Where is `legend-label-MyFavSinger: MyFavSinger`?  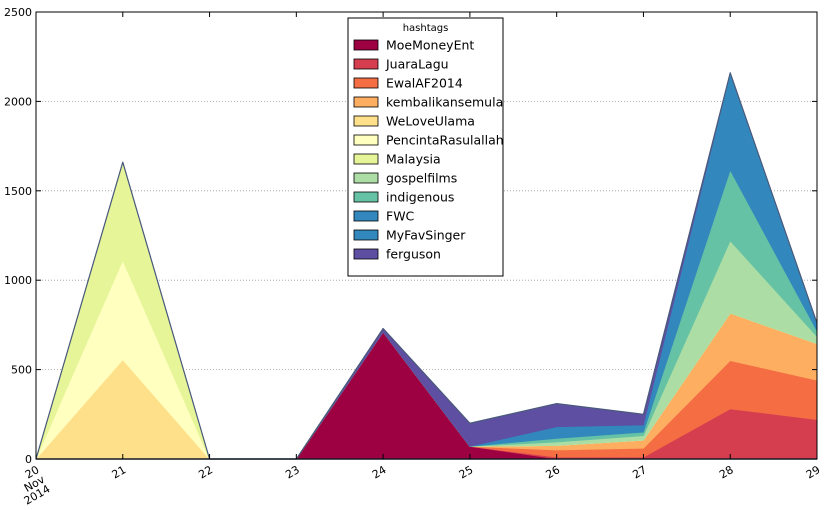 legend-label-MyFavSinger: MyFavSinger is located at coordinates (426, 235).